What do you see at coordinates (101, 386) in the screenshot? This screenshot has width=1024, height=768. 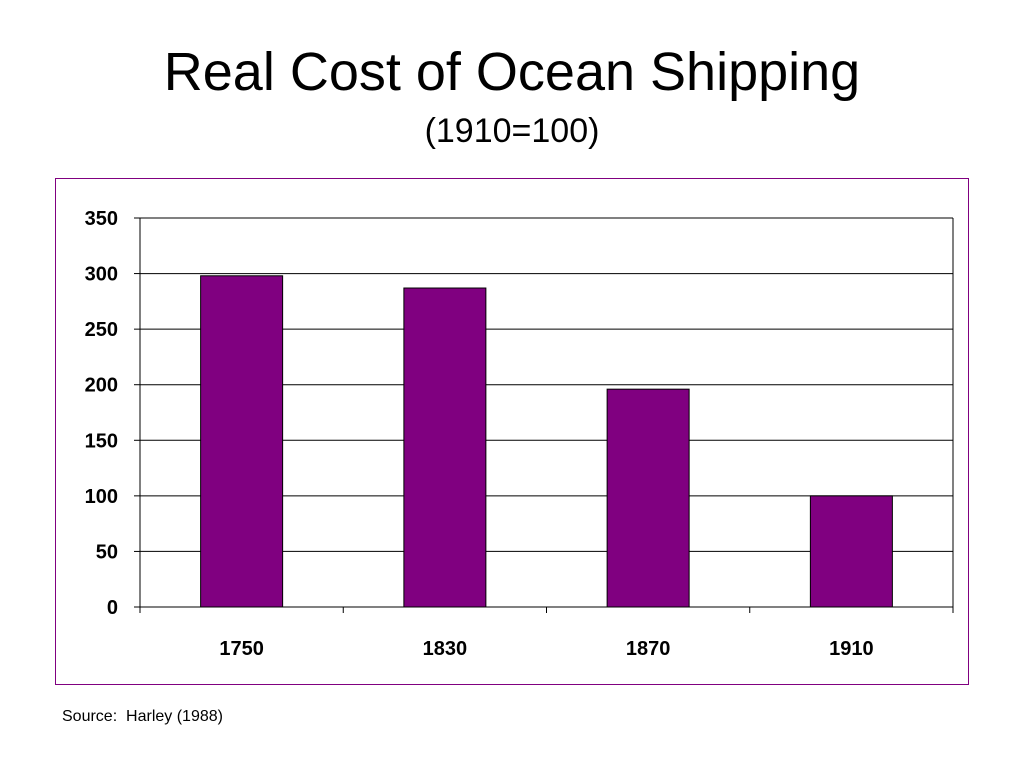 I see `y-tick-label: 200` at bounding box center [101, 386].